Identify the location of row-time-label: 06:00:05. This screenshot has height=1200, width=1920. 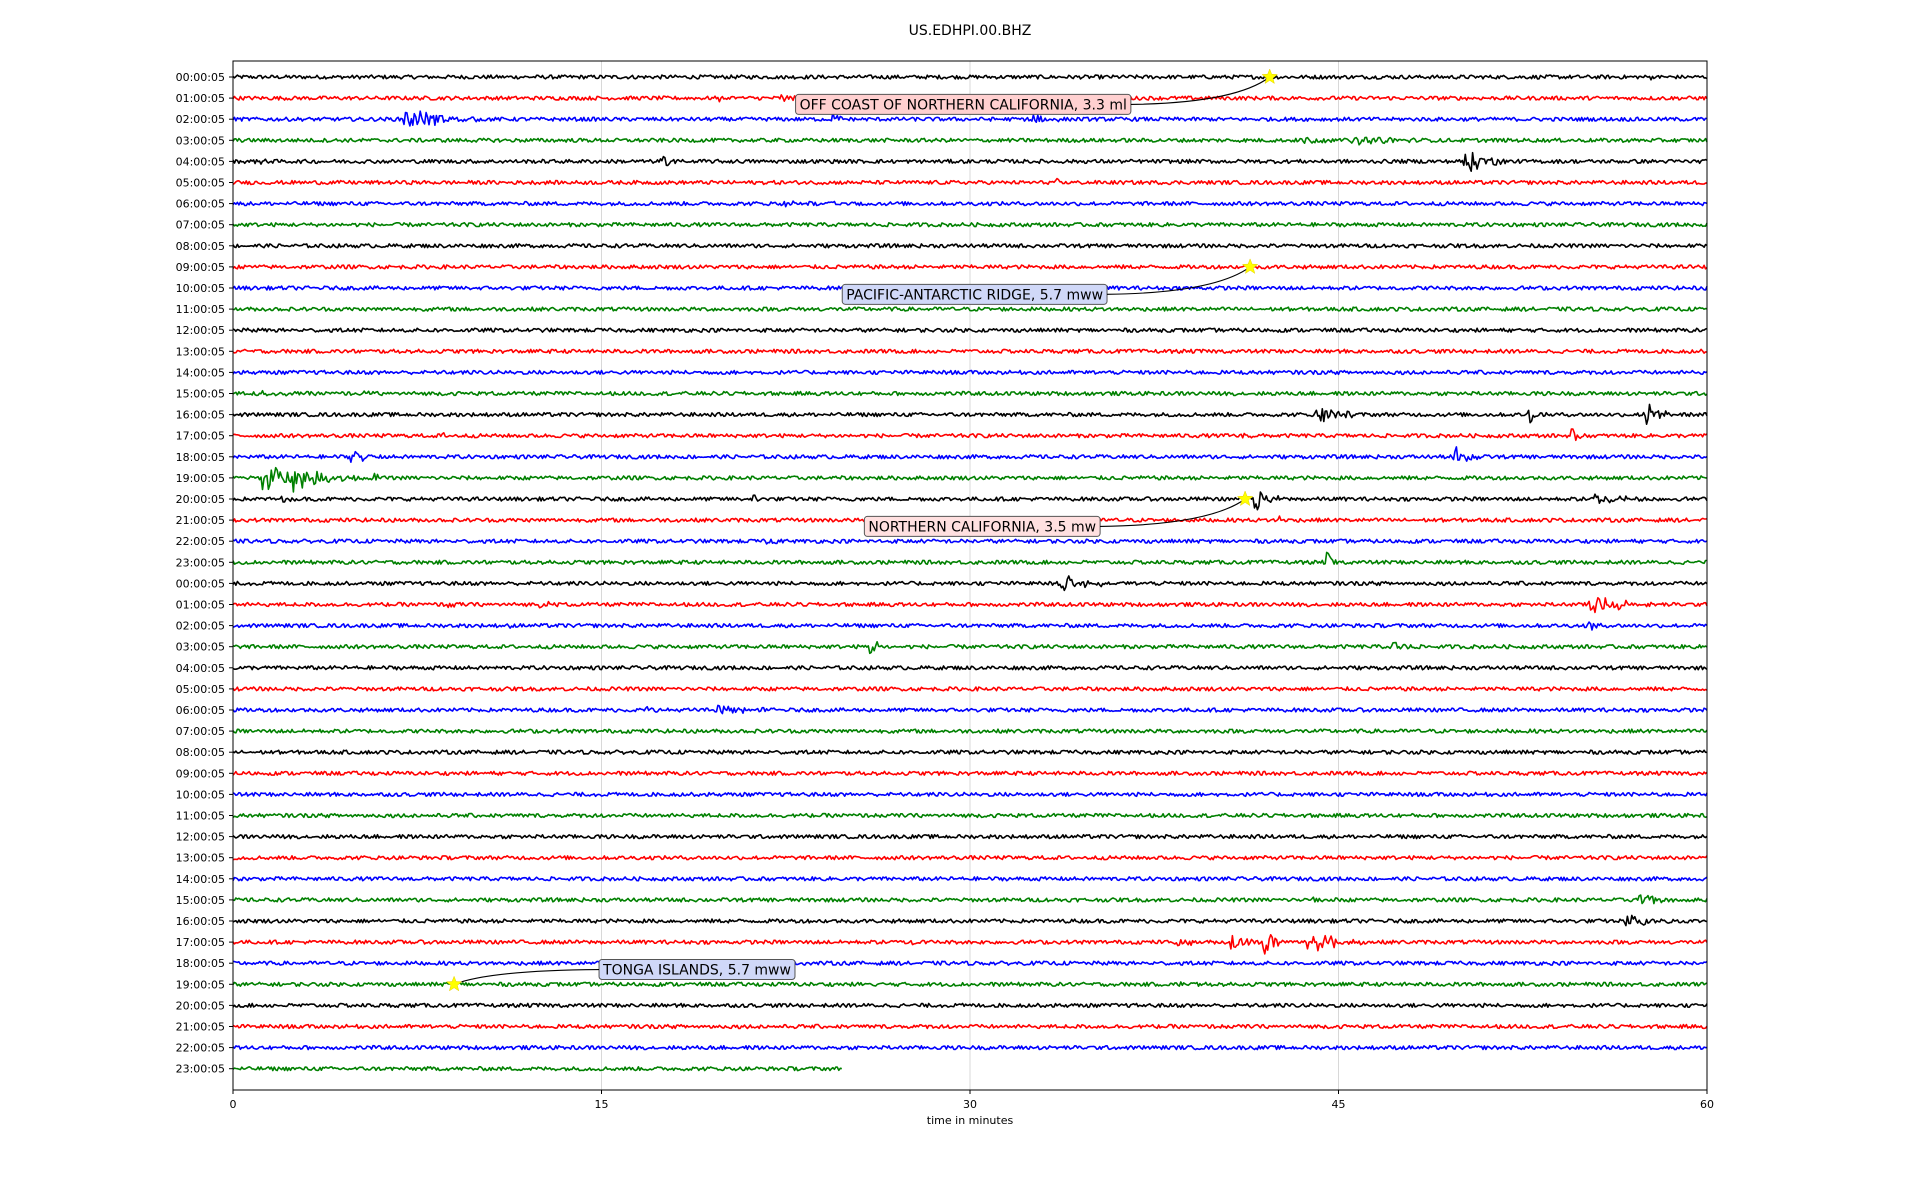
(200, 204).